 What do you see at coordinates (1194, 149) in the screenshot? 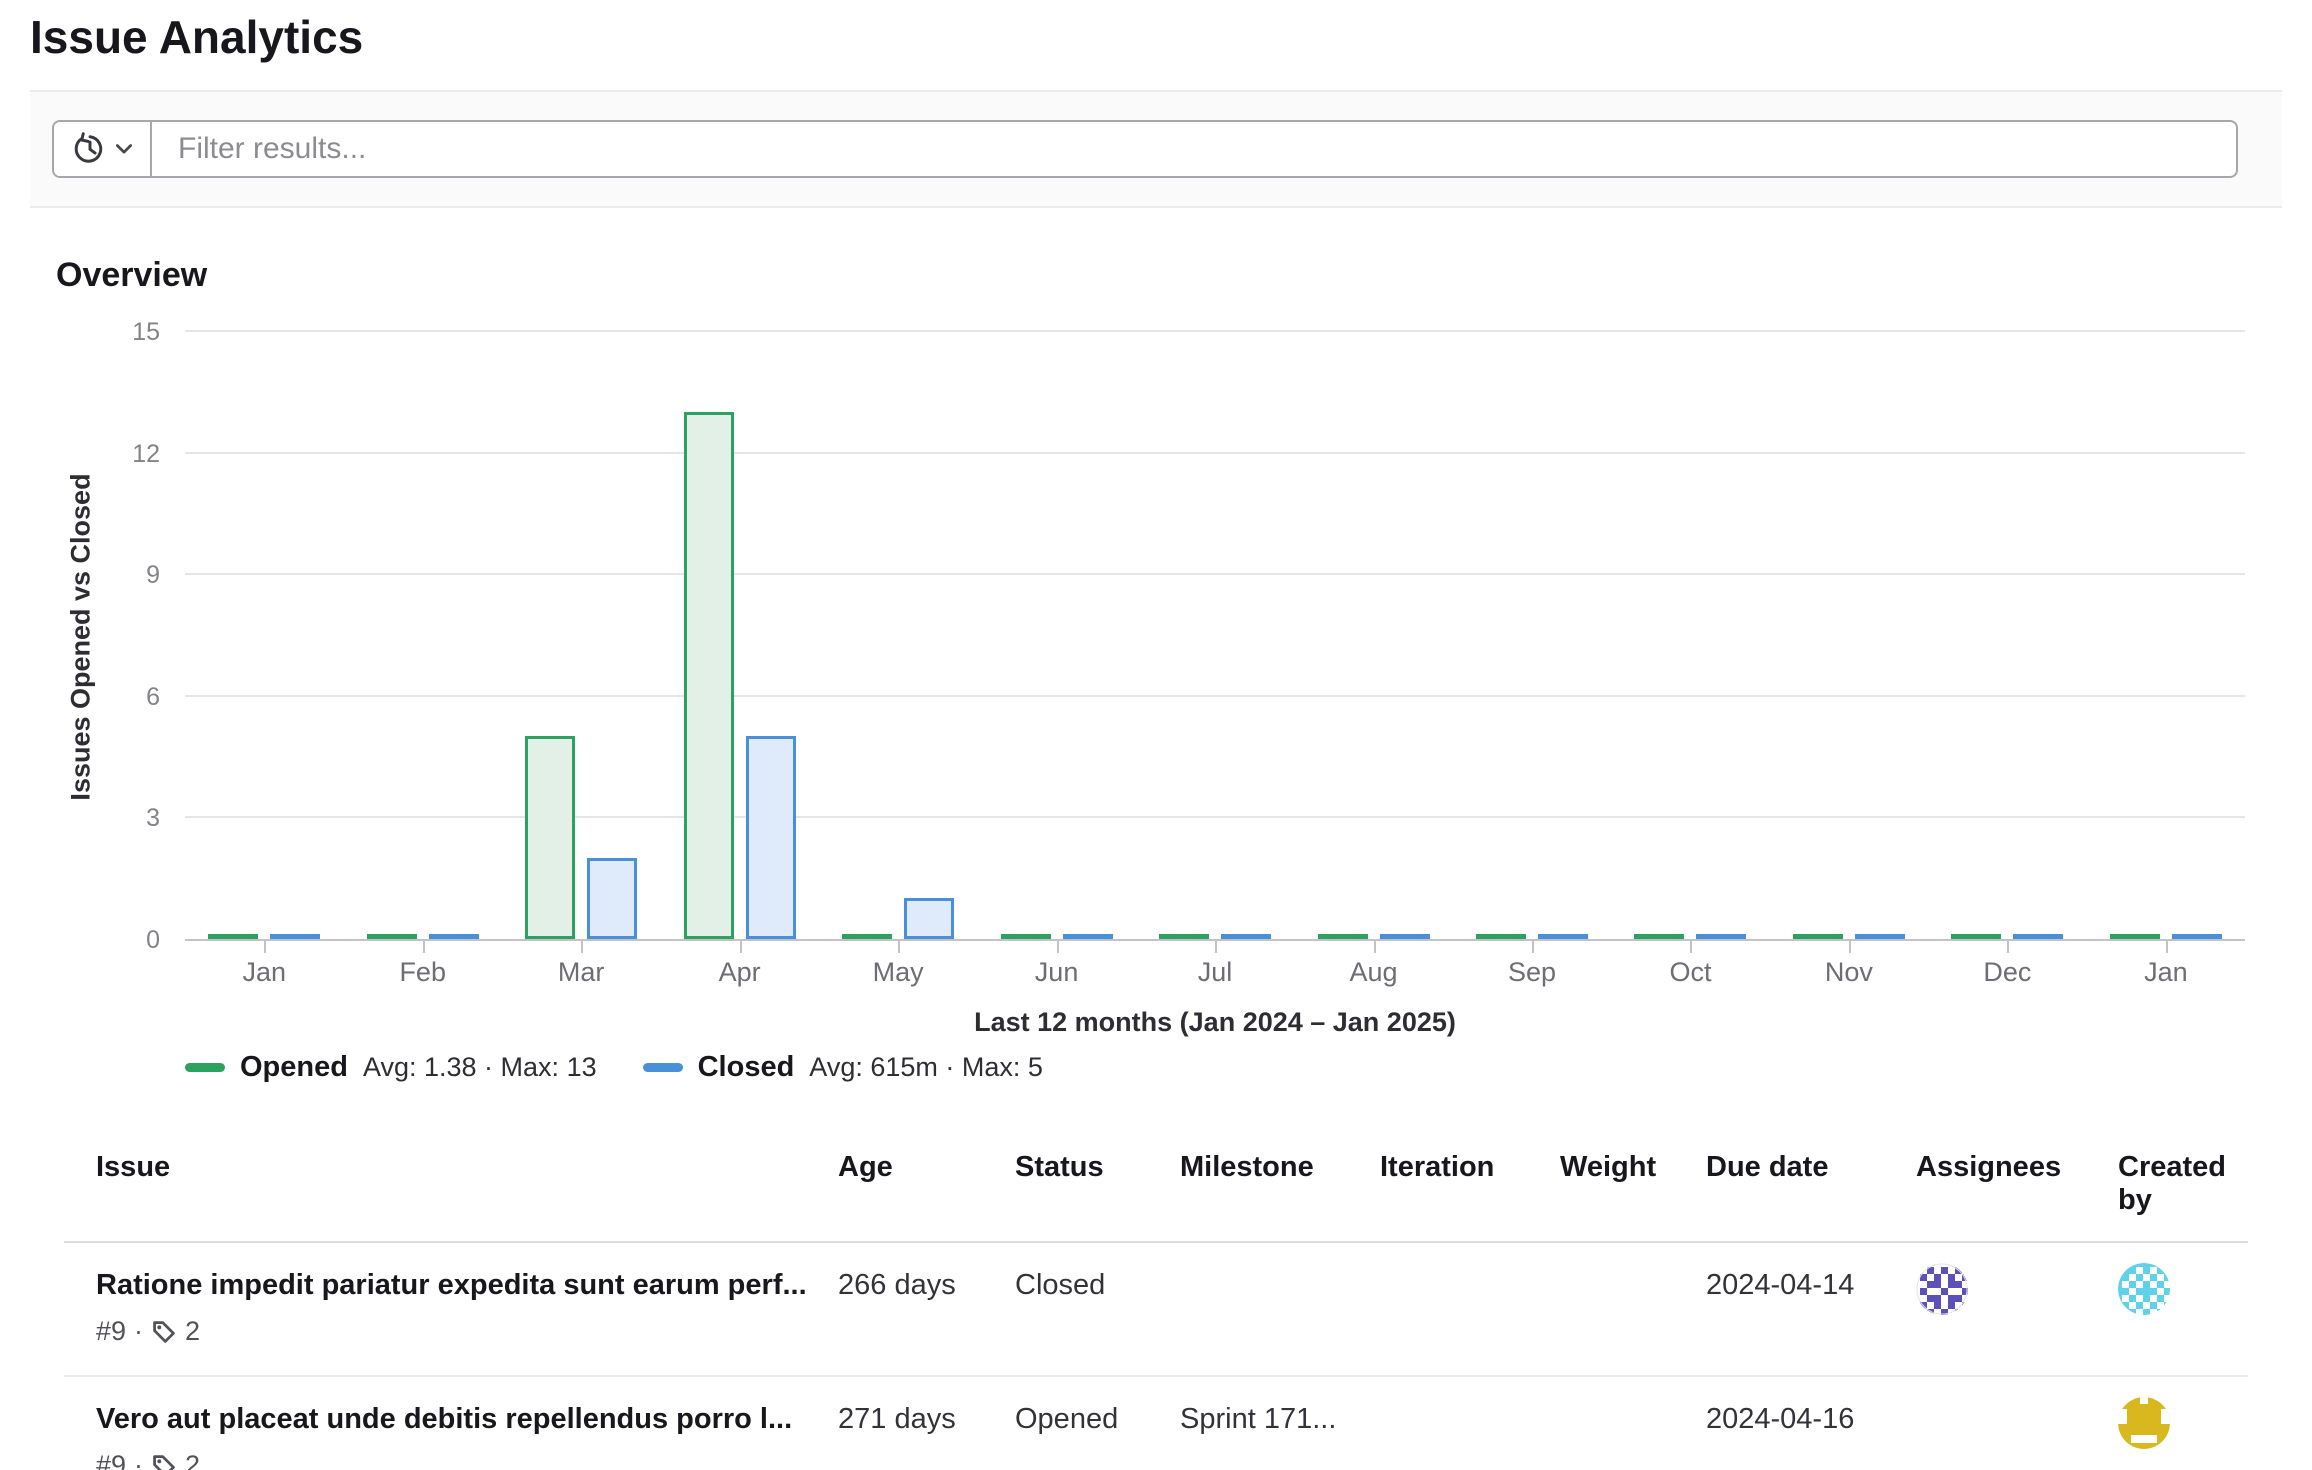
I see `filter-results-input` at bounding box center [1194, 149].